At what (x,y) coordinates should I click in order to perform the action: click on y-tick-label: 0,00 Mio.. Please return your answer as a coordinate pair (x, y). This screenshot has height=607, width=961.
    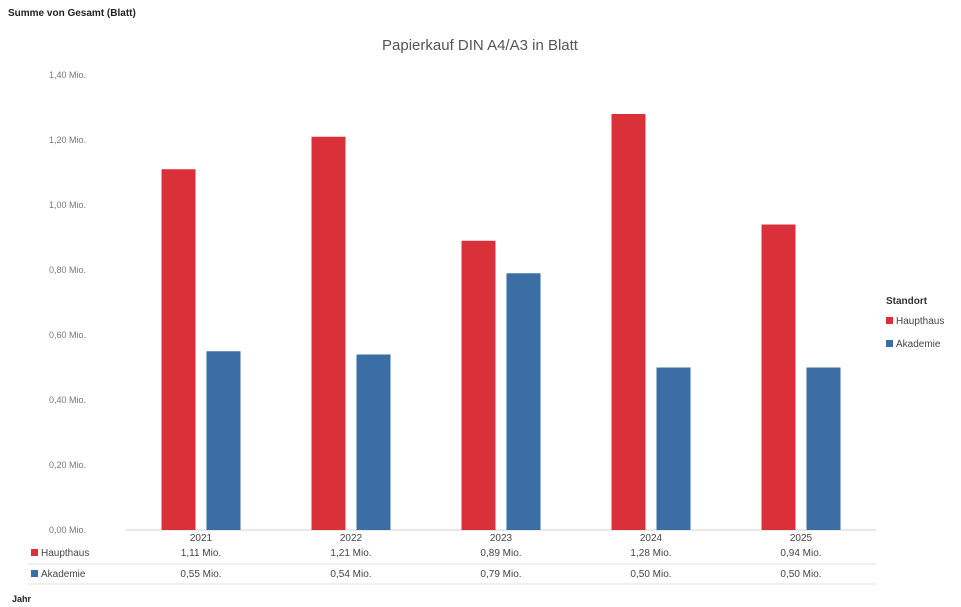
    Looking at the image, I should click on (67, 530).